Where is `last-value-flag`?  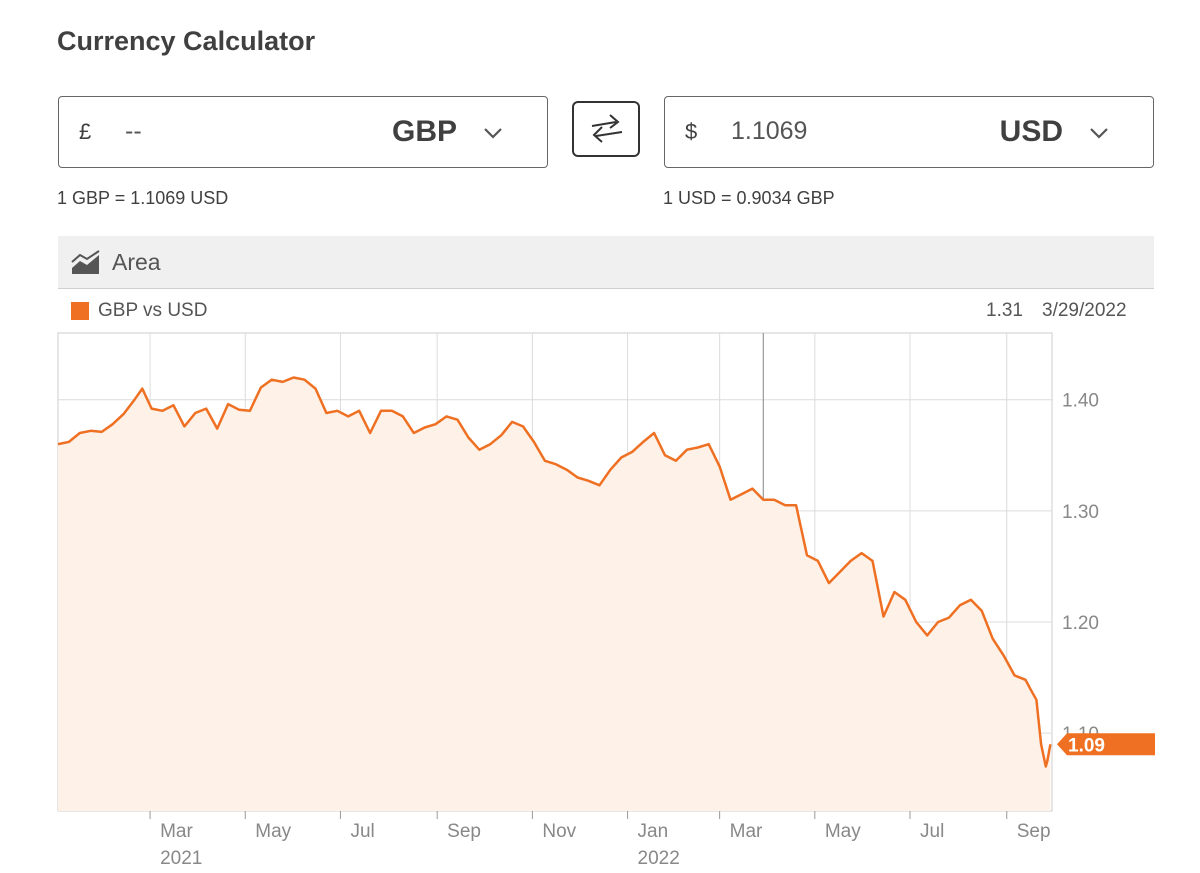
last-value-flag is located at coordinates (1106, 744).